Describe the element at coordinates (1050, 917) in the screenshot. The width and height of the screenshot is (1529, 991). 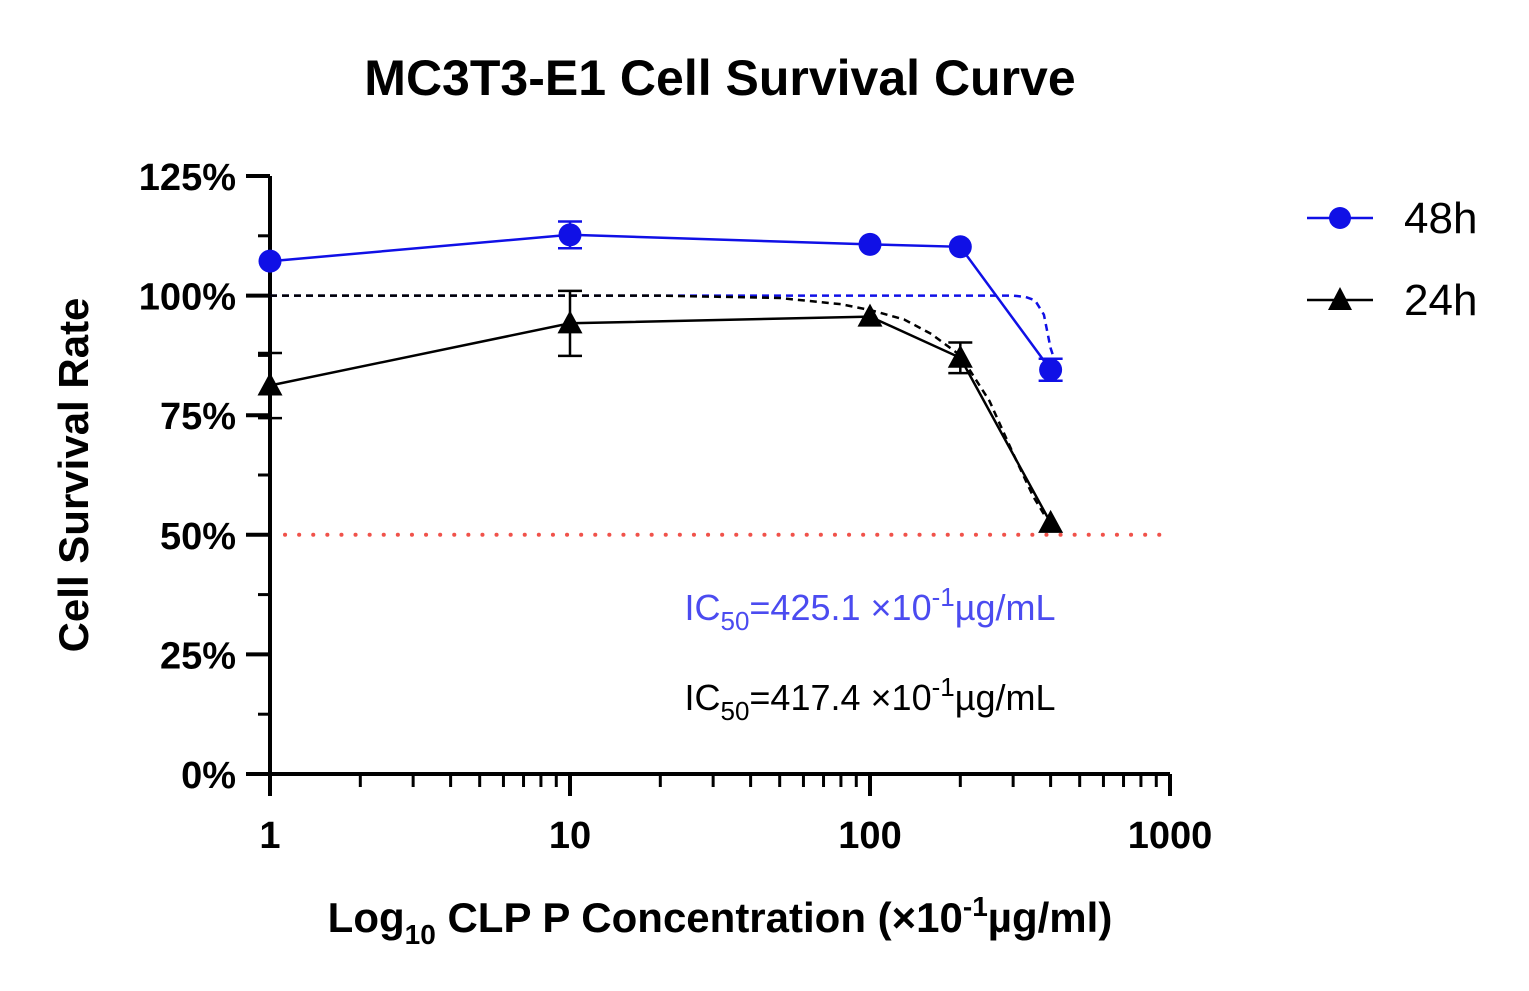
I see `x-axis-label-post: µg/ml)` at that location.